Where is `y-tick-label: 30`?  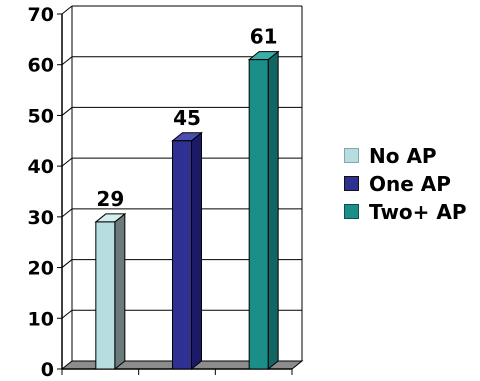 y-tick-label: 30 is located at coordinates (41, 218).